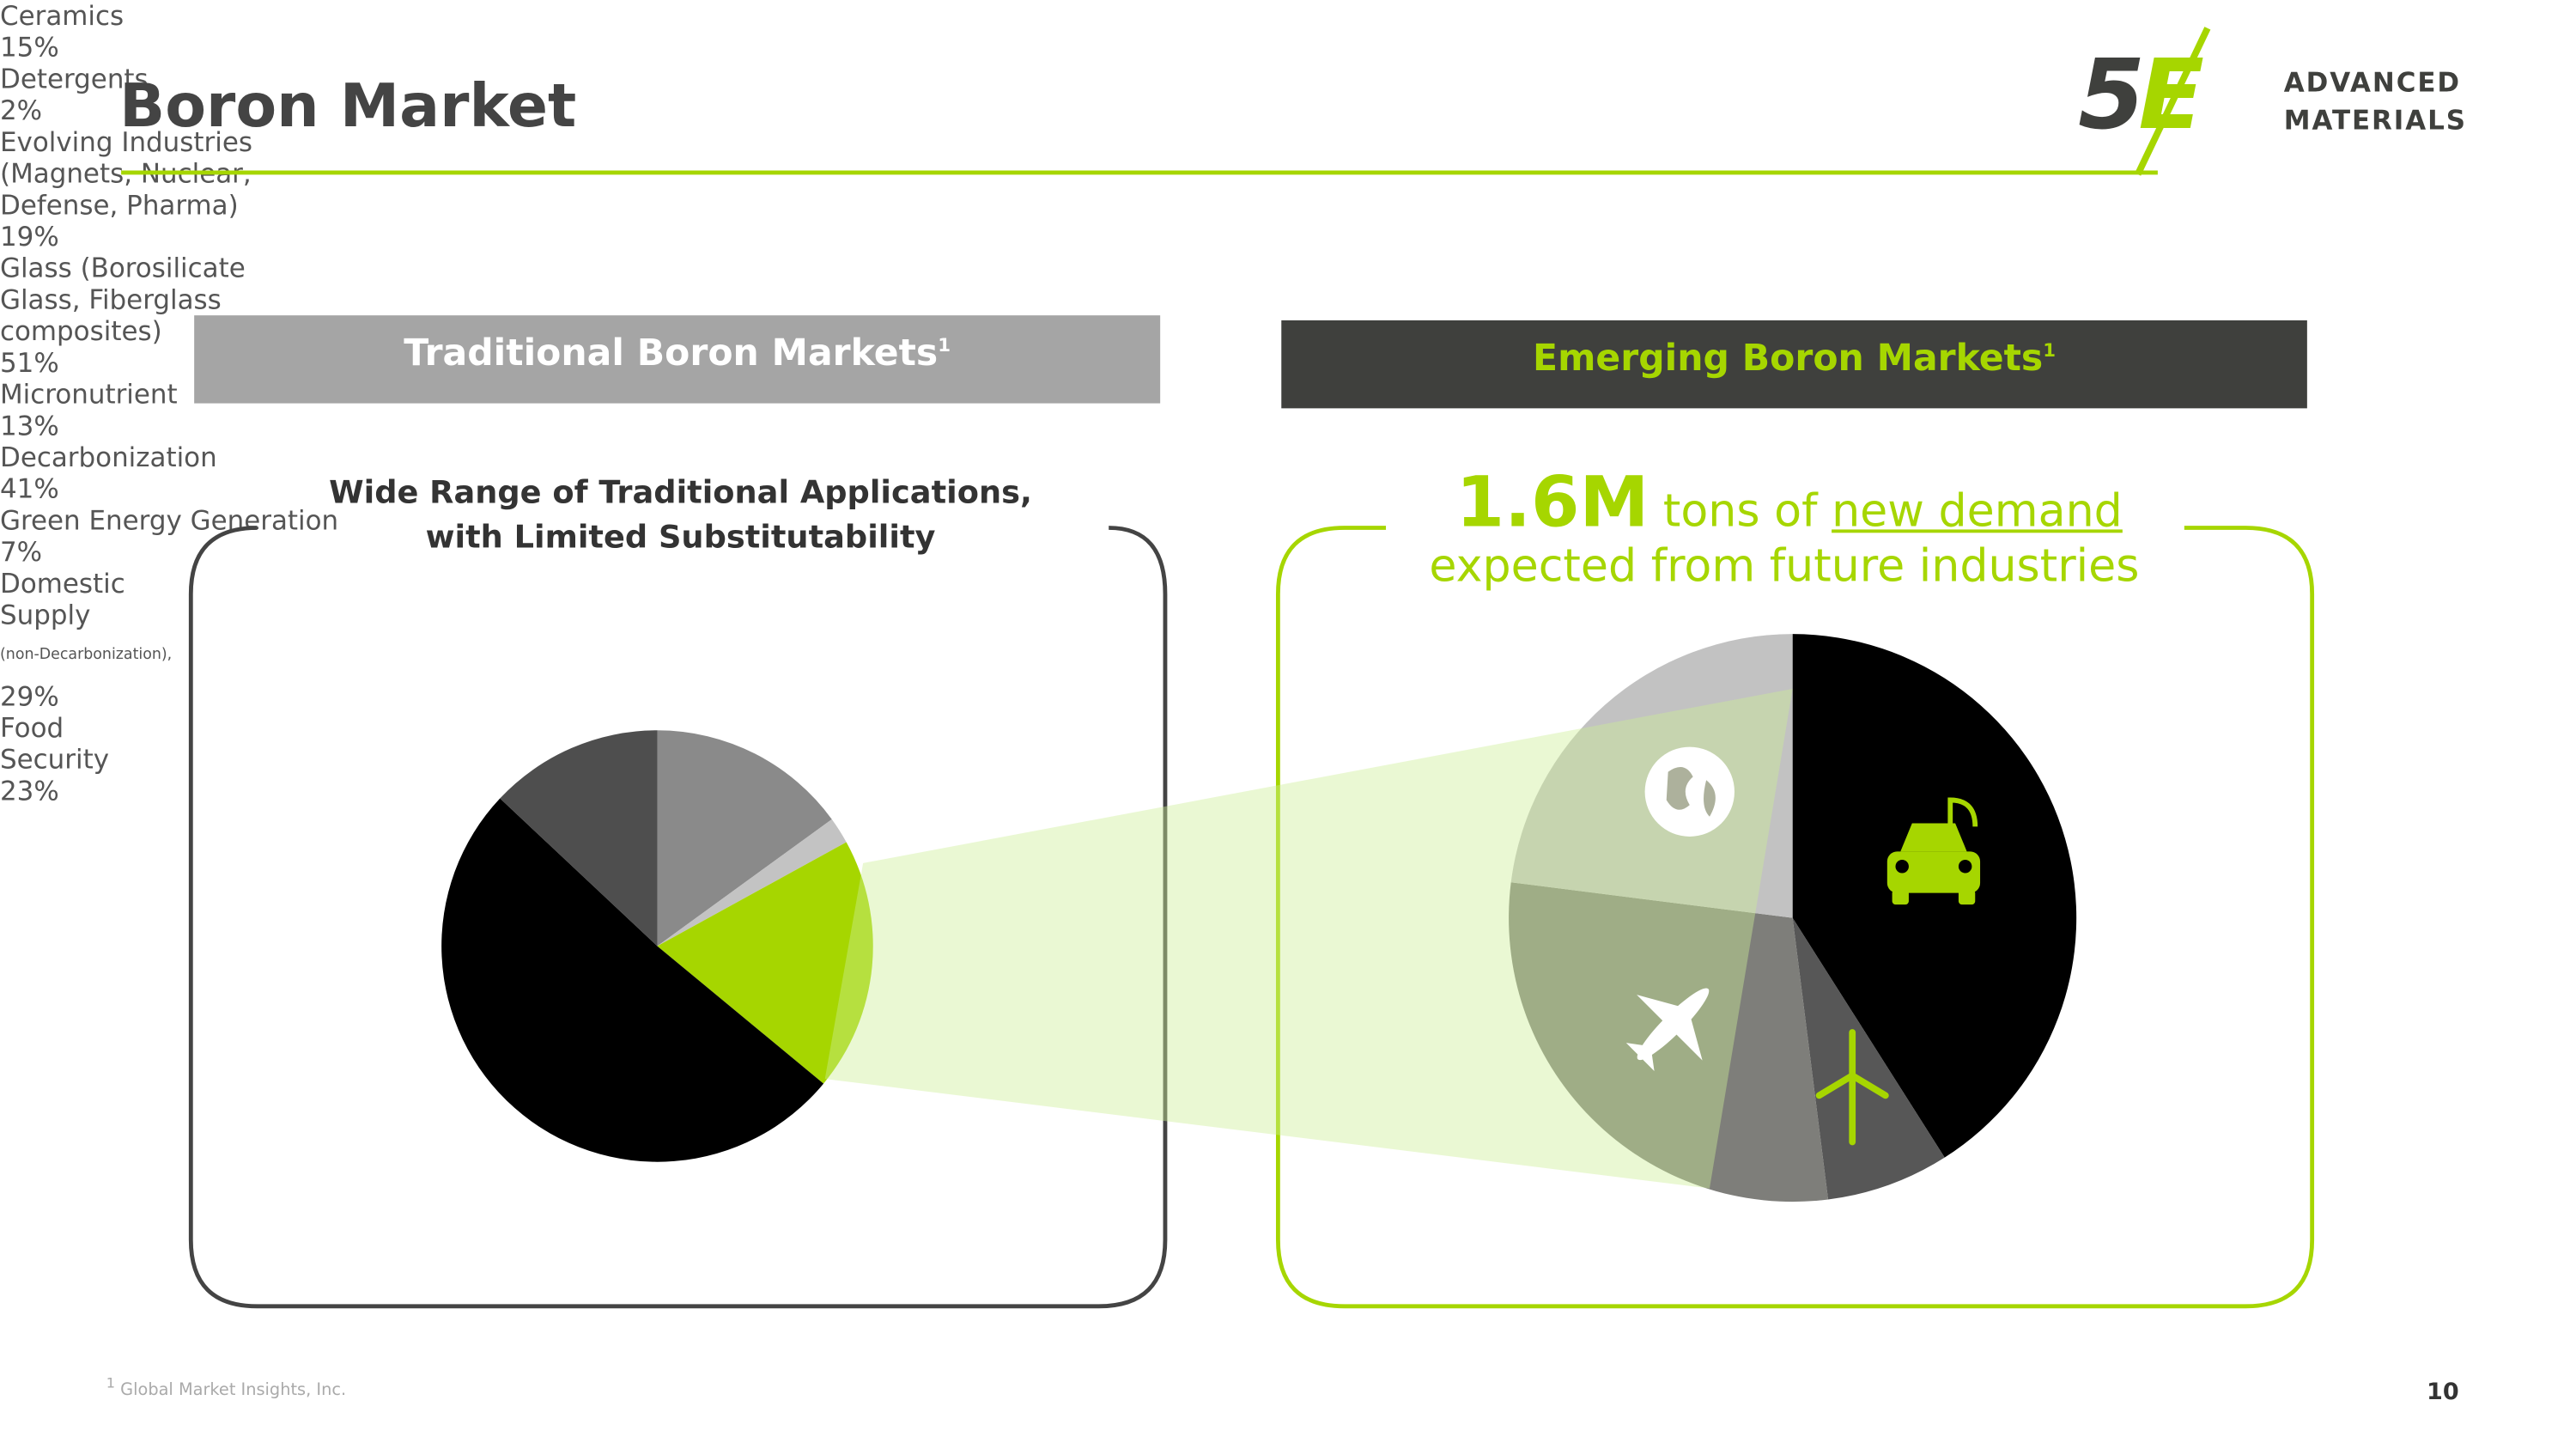 The height and width of the screenshot is (1449, 2576). I want to click on section-header: Traditional Boron Markets1, so click(677, 353).